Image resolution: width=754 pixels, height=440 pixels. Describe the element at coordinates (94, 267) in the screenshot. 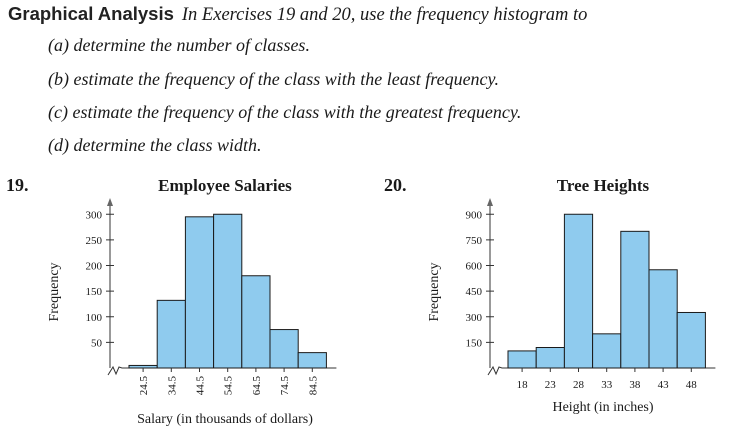

I see `y-tick-label: 200` at that location.